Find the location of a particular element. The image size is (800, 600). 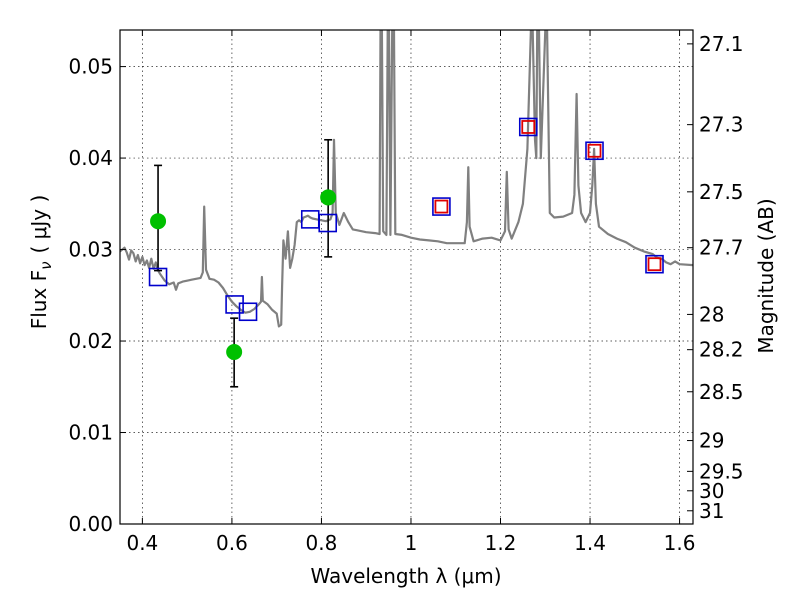

x-tick-label: 1.2 is located at coordinates (501, 543).